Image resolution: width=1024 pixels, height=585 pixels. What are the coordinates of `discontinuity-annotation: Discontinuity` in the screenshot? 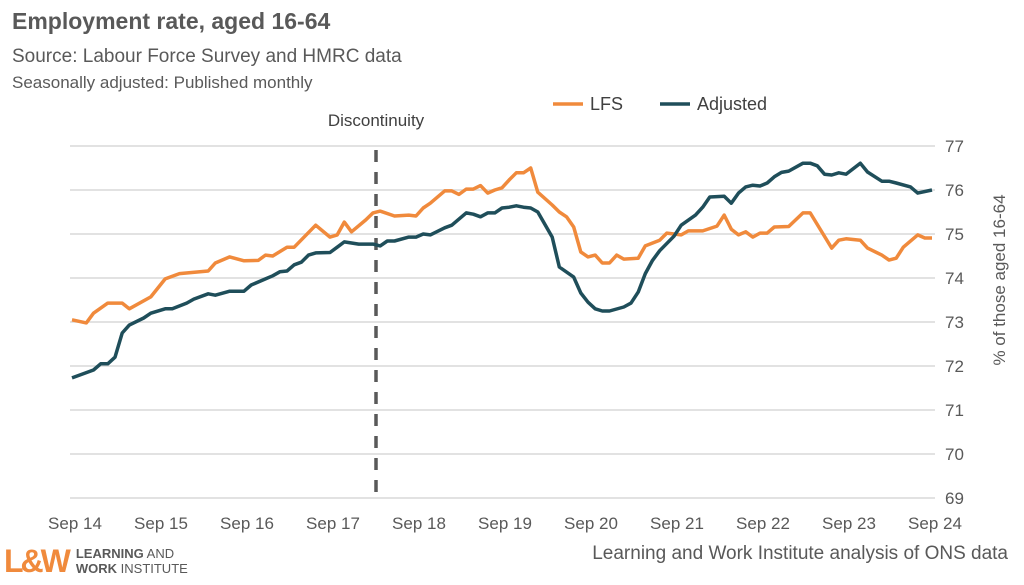 It's located at (376, 304).